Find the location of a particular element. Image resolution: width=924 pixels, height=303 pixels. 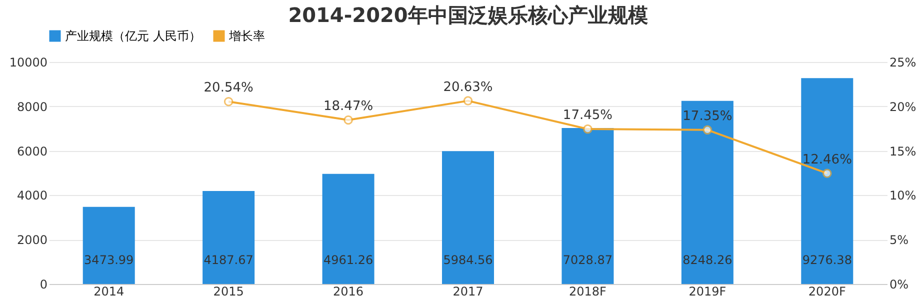

y2-tick-label: 10% is located at coordinates (903, 195).